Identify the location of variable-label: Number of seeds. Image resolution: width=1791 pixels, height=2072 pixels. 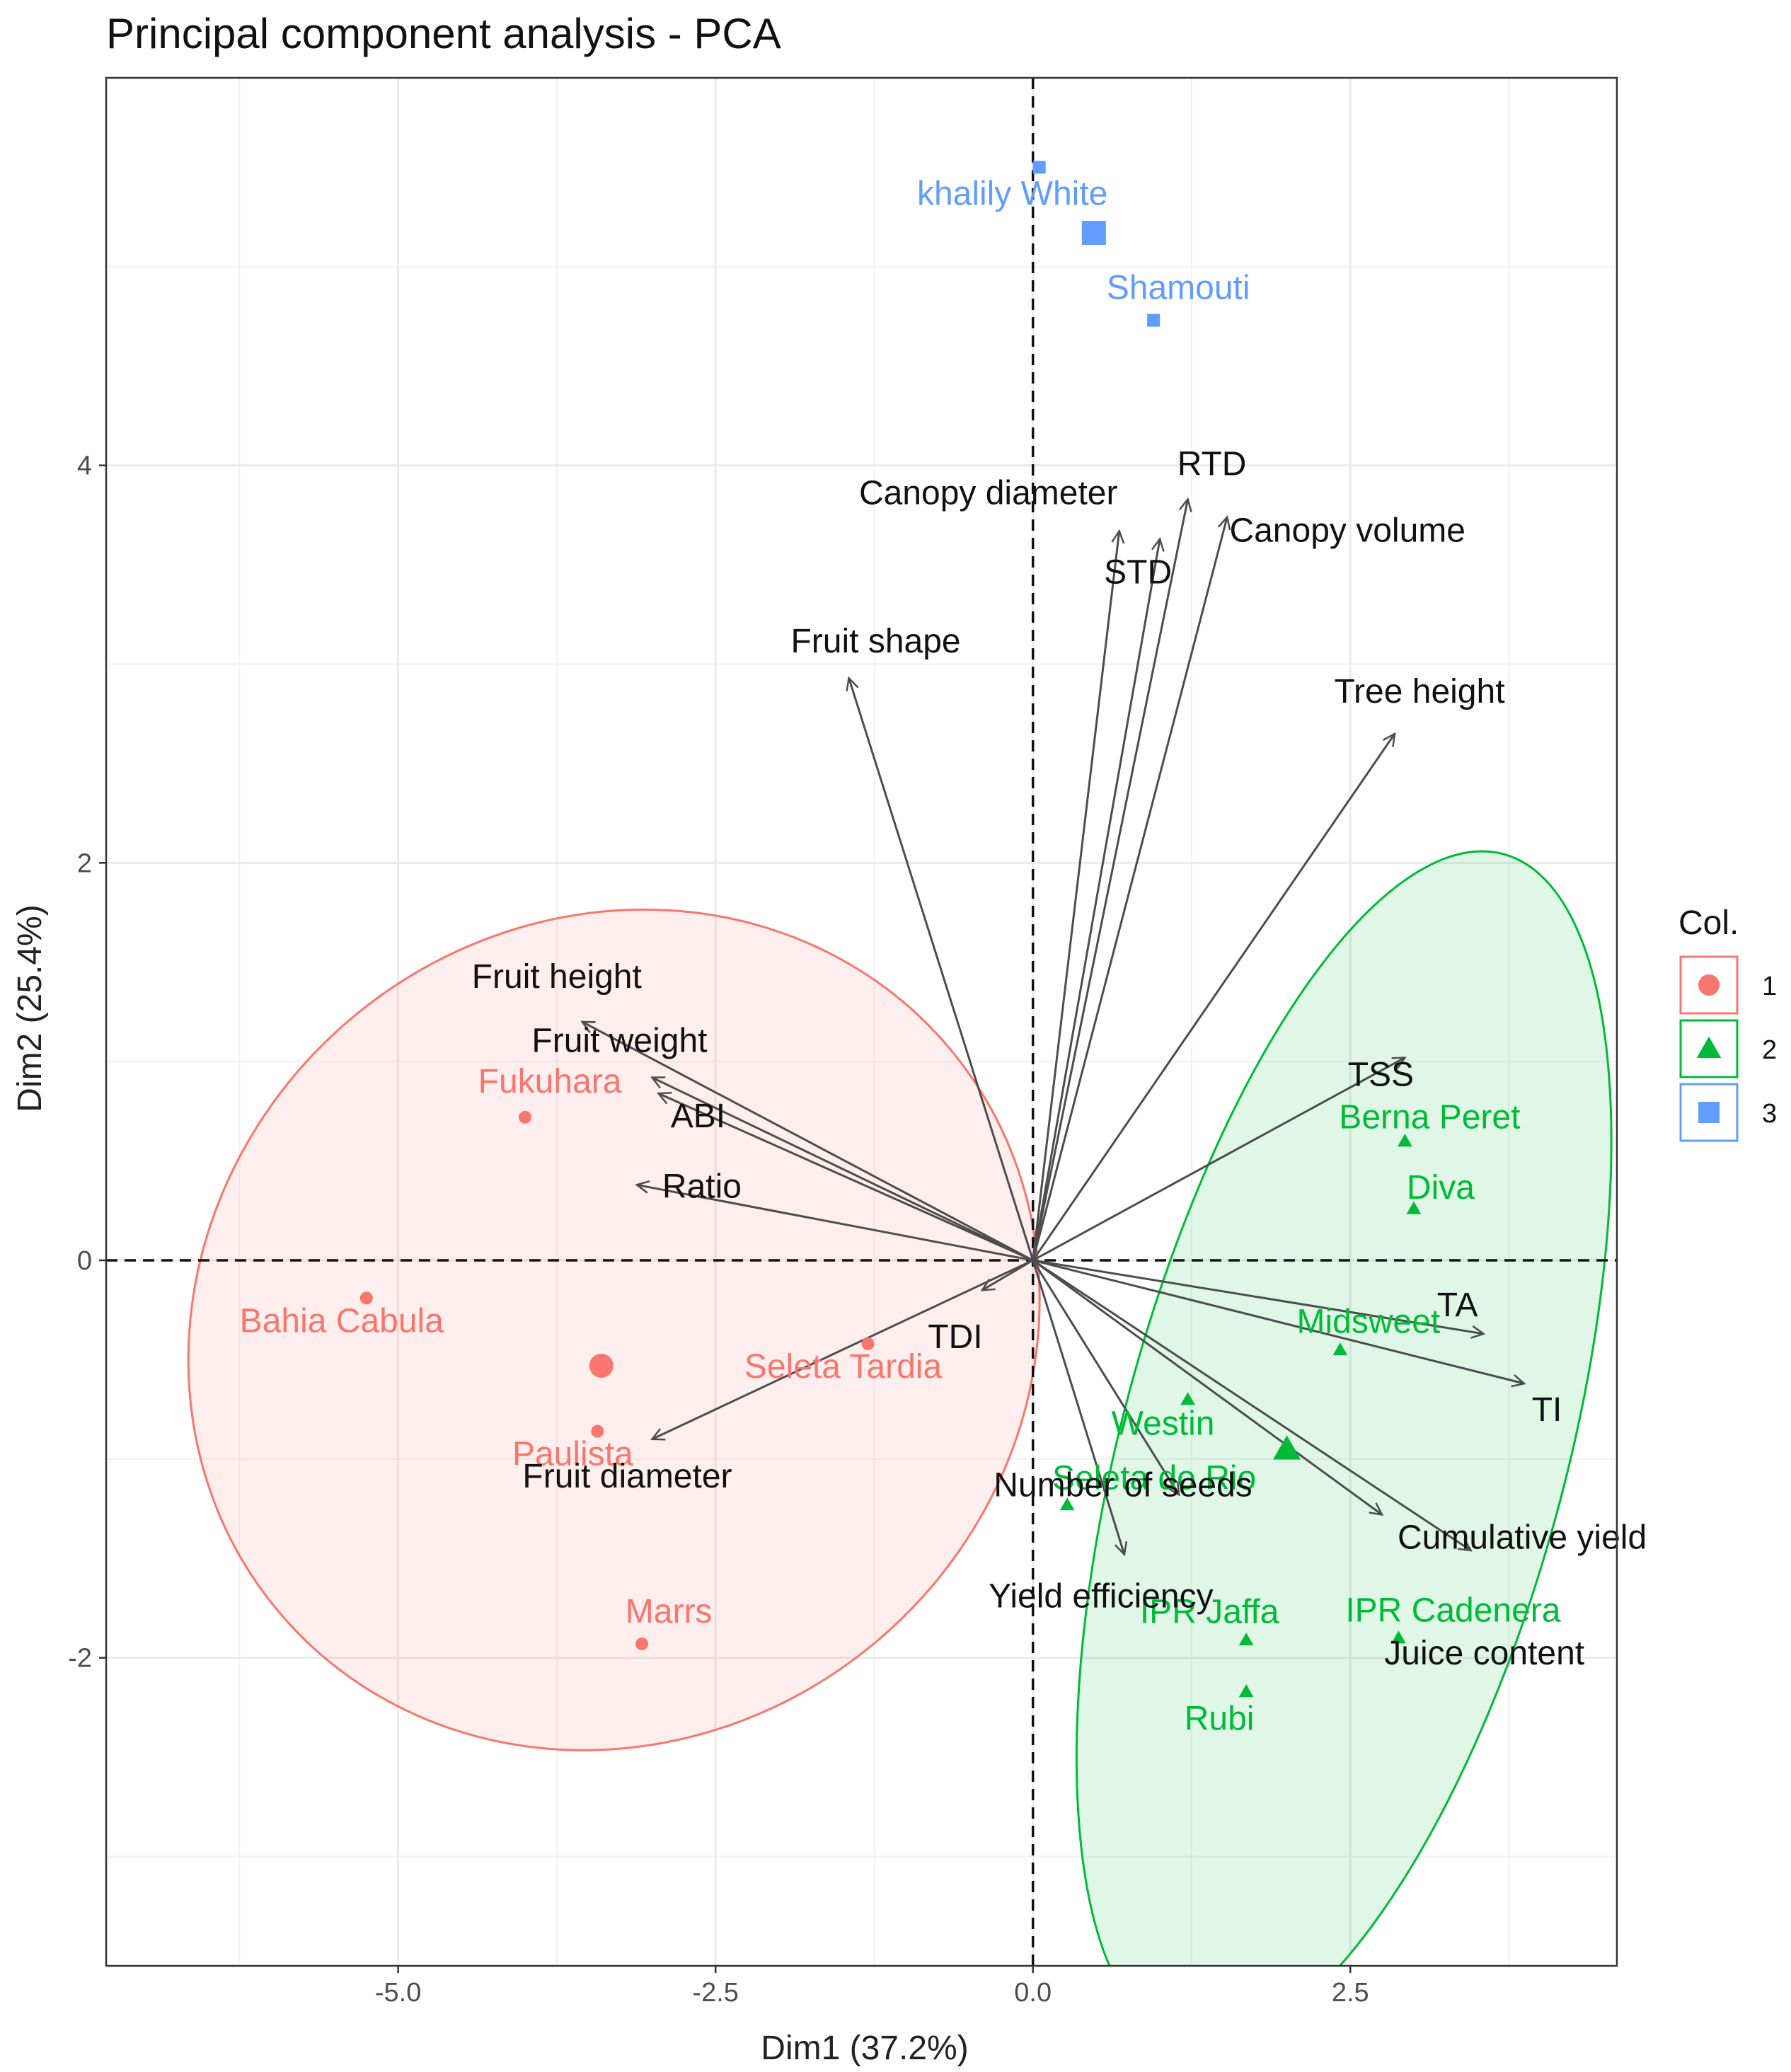
(1123, 1485).